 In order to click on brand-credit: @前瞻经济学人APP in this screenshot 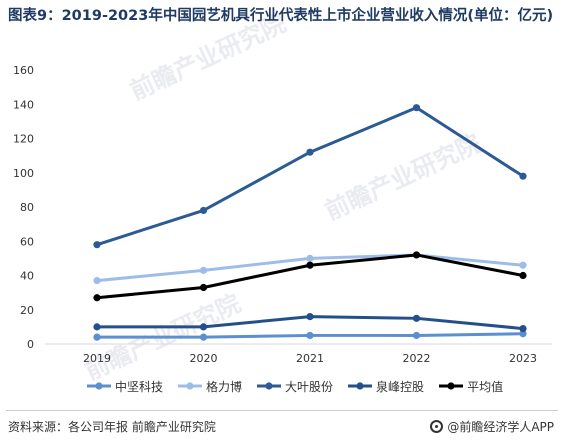, I will do `click(492, 426)`.